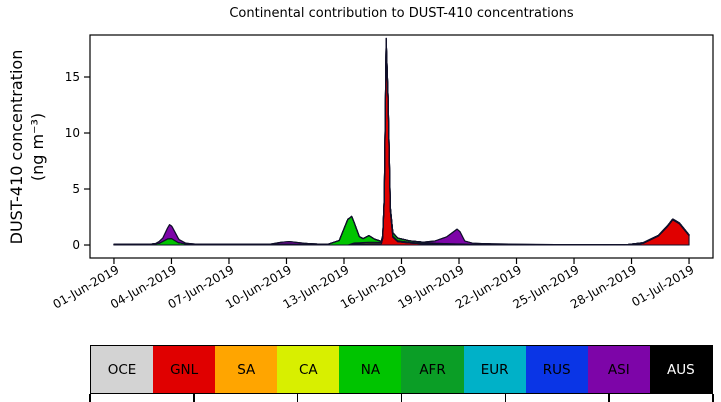 The height and width of the screenshot is (402, 721). I want to click on legend-label: AUS, so click(681, 369).